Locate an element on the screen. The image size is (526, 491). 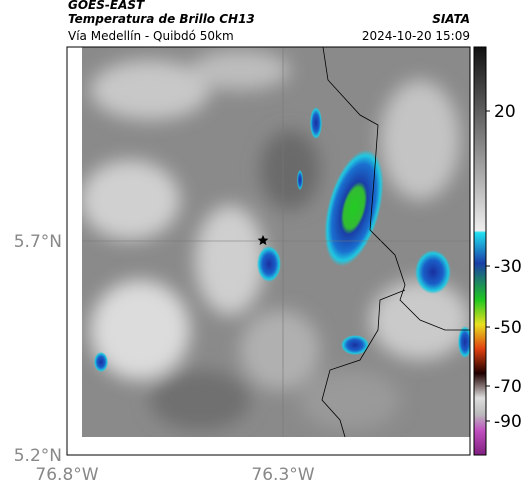
lat-label: 5.2°N is located at coordinates (38, 456).